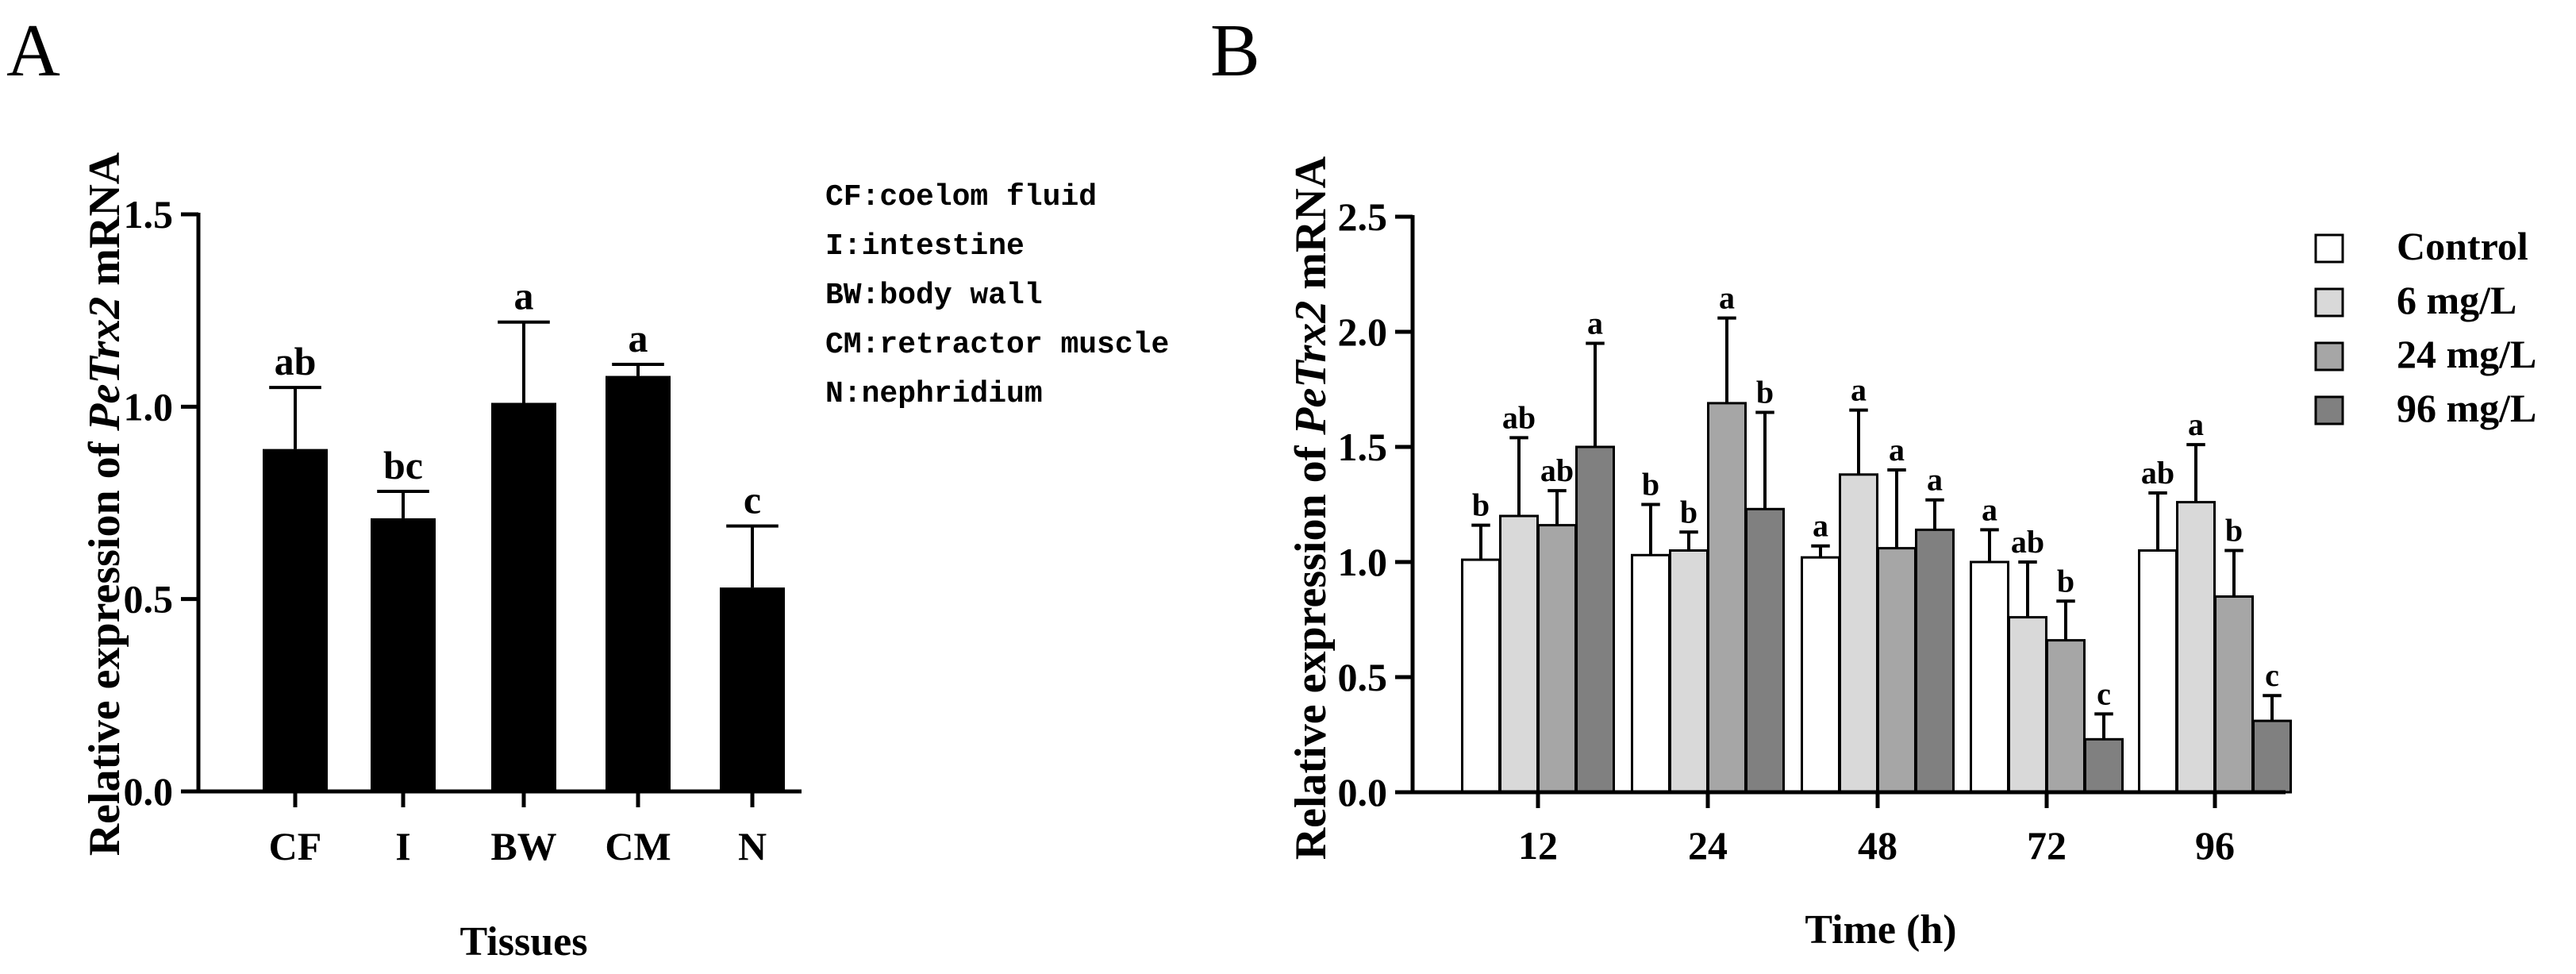 The width and height of the screenshot is (2576, 974). I want to click on panel-b-x-tick-label: 72, so click(2047, 845).